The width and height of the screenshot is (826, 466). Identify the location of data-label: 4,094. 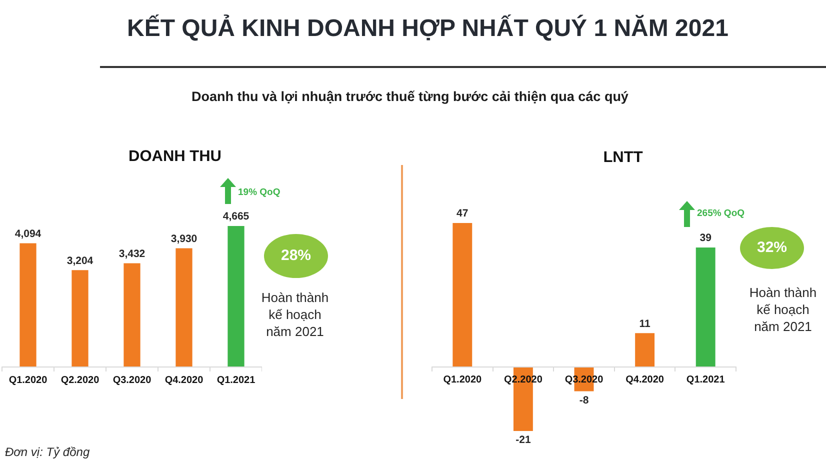
(28, 234).